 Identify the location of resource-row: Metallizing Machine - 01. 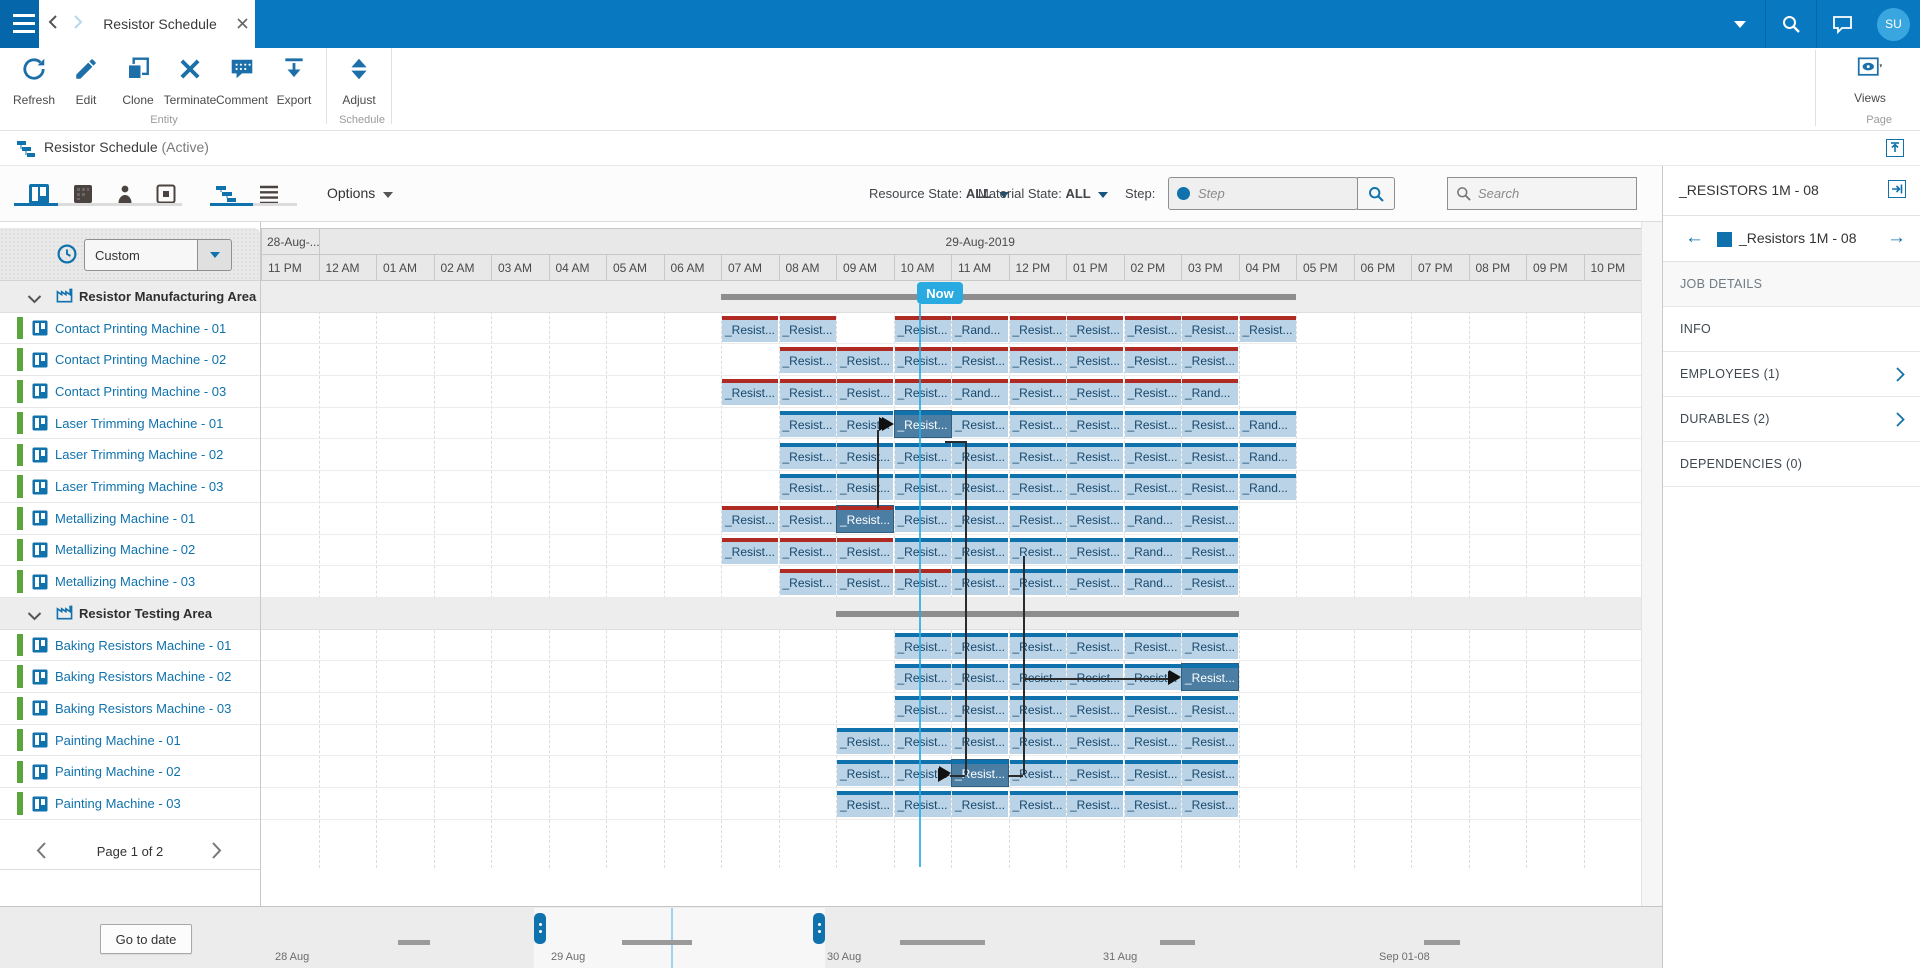
(130, 518).